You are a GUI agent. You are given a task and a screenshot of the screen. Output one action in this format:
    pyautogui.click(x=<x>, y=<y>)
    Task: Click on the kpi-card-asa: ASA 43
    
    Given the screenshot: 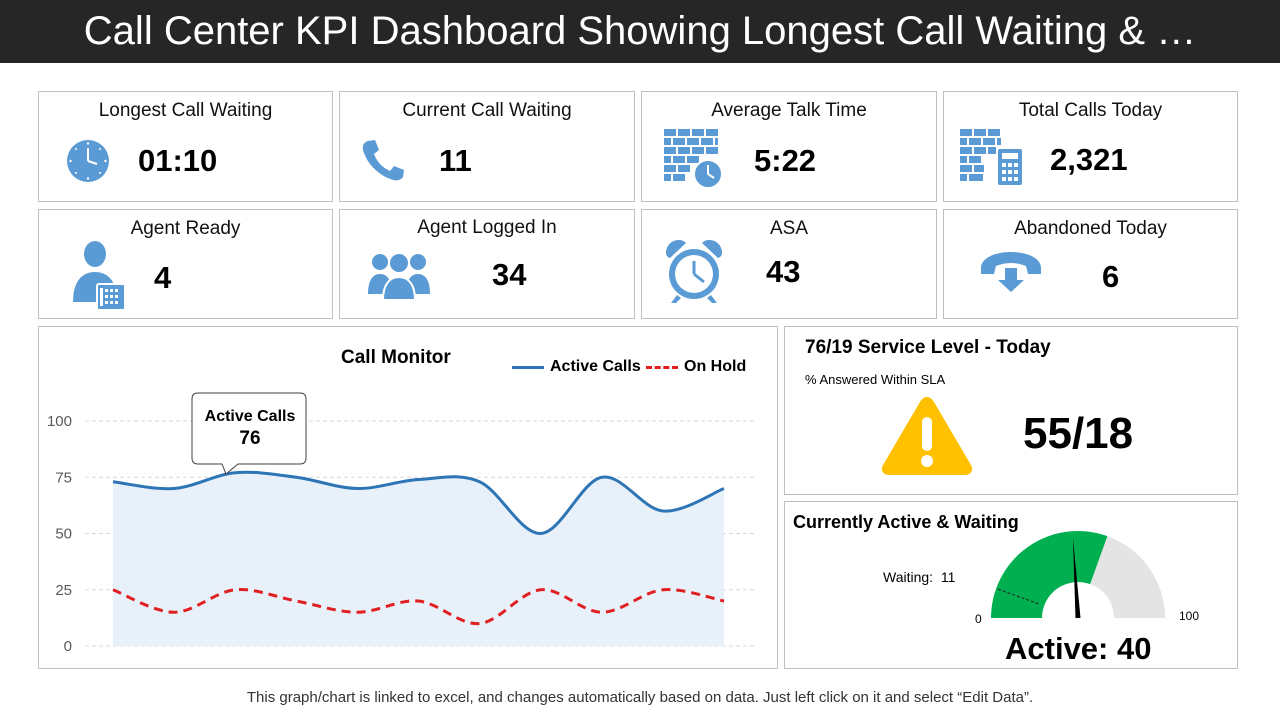 What is the action you would take?
    pyautogui.click(x=789, y=264)
    